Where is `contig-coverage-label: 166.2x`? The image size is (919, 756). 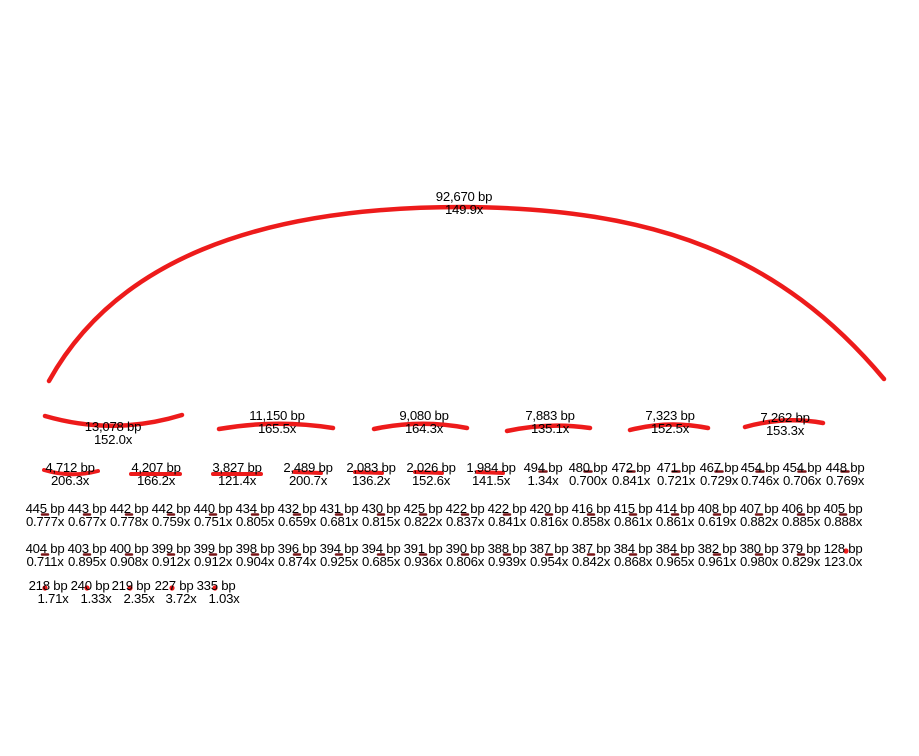
contig-coverage-label: 166.2x is located at coordinates (156, 481).